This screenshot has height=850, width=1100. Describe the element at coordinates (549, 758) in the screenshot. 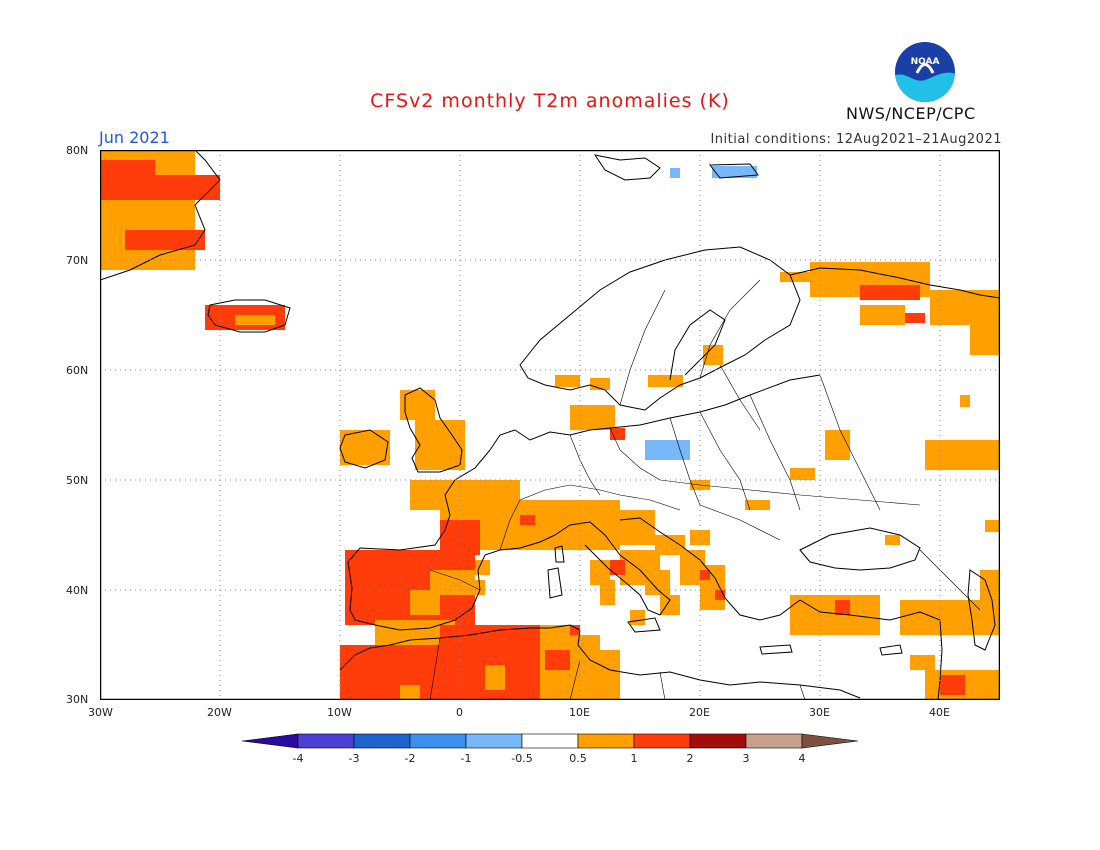

I see `colorbar-labels: -4 -3 -2 -1 -0.5 0.5 1 2 3 4` at that location.